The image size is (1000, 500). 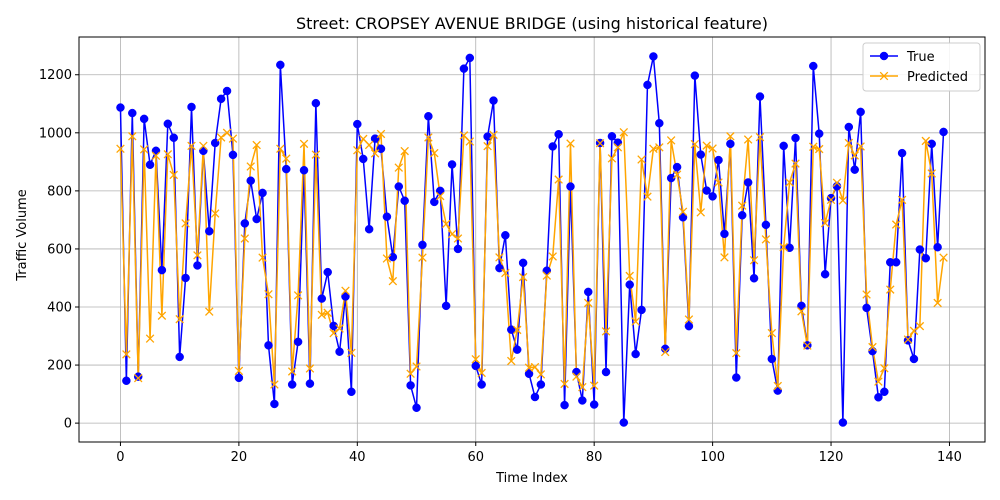 What do you see at coordinates (357, 457) in the screenshot?
I see `x-tick-label: 40` at bounding box center [357, 457].